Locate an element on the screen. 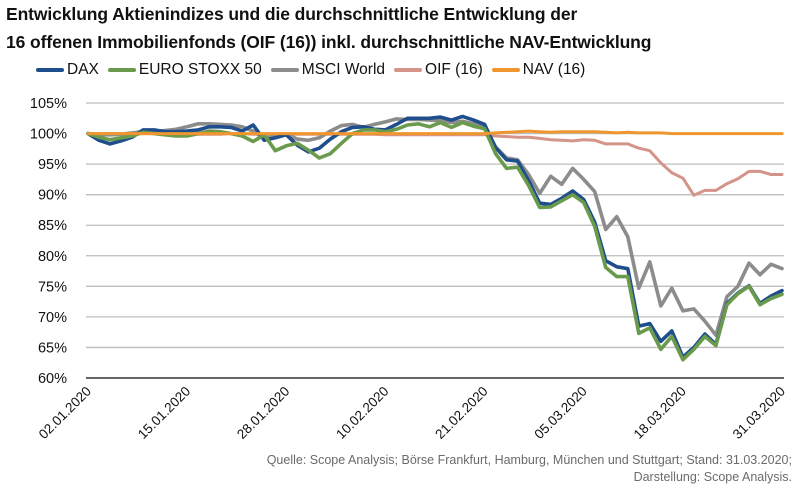  y-tick-label: 70% is located at coordinates (52, 318).